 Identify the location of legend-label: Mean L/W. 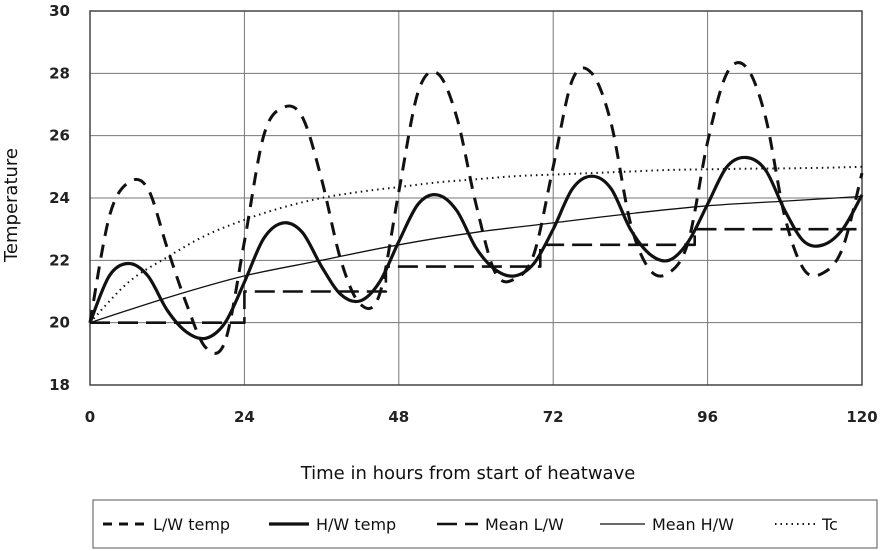
(524, 524).